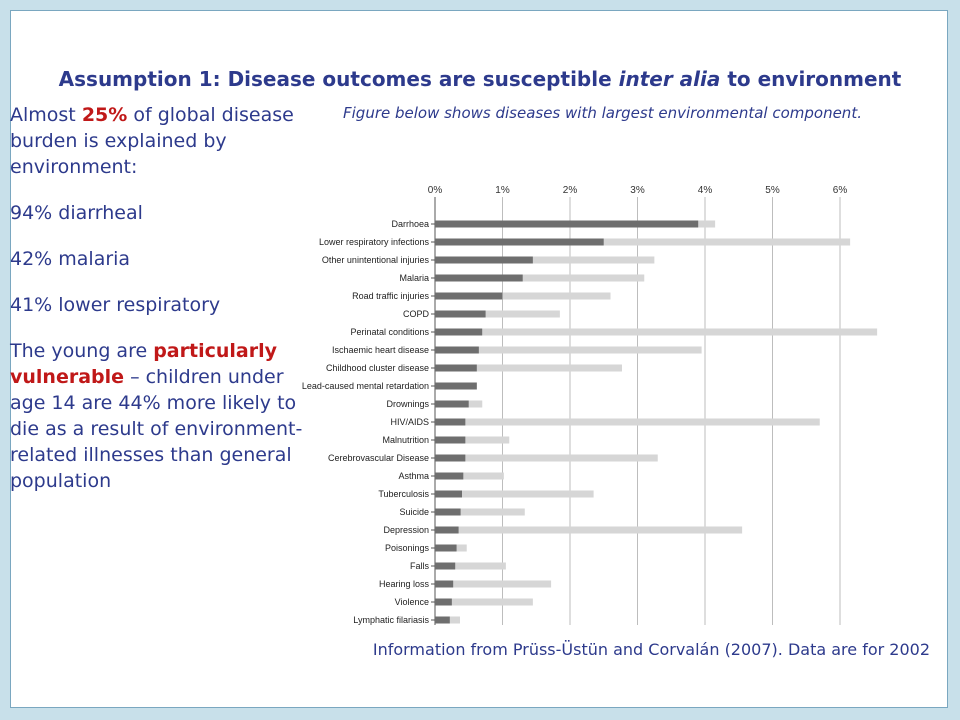 This screenshot has height=720, width=960. I want to click on category-label: HIV/AIDS, so click(409, 422).